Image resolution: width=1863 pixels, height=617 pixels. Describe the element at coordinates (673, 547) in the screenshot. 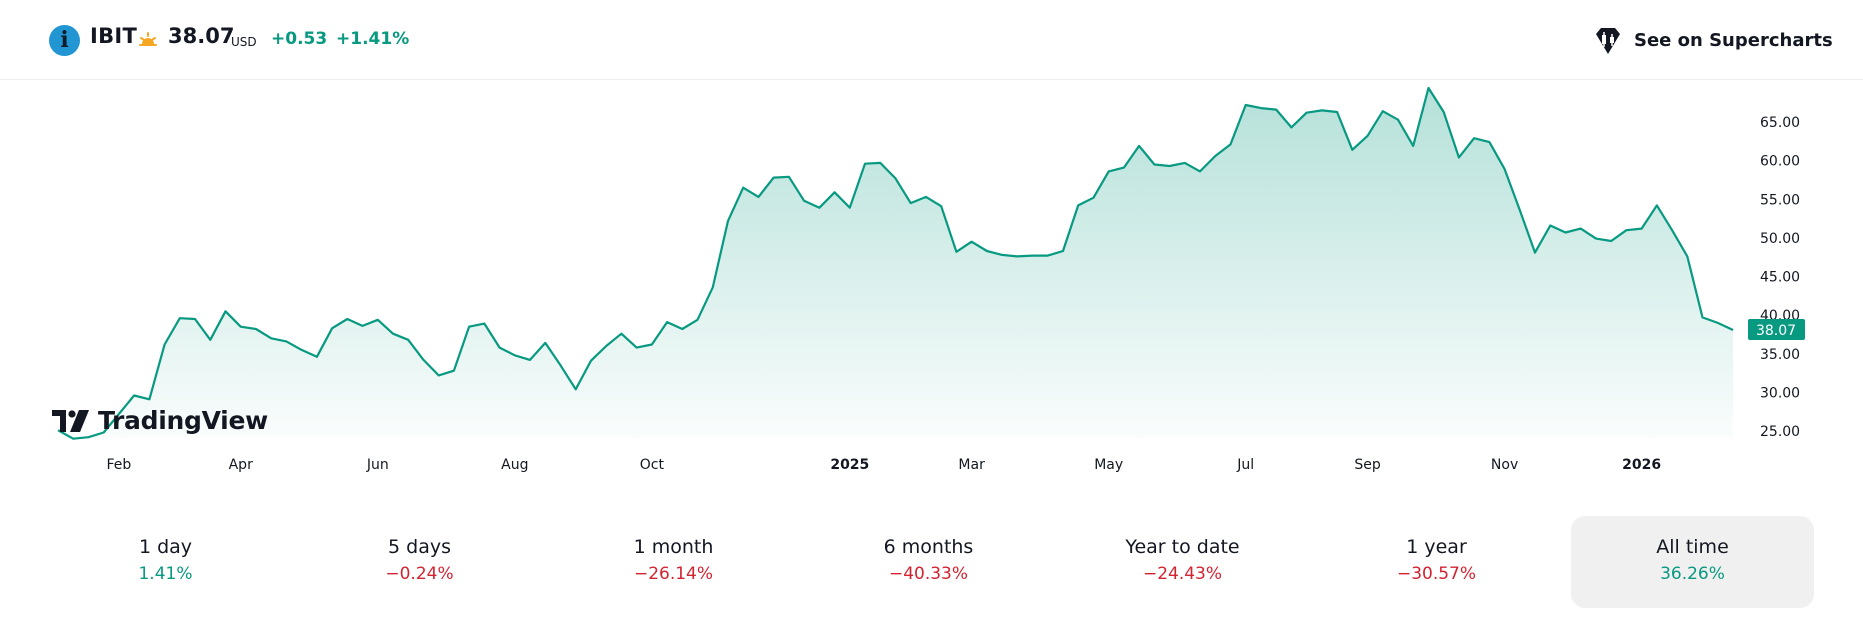

I see `period-label: 1 month` at that location.